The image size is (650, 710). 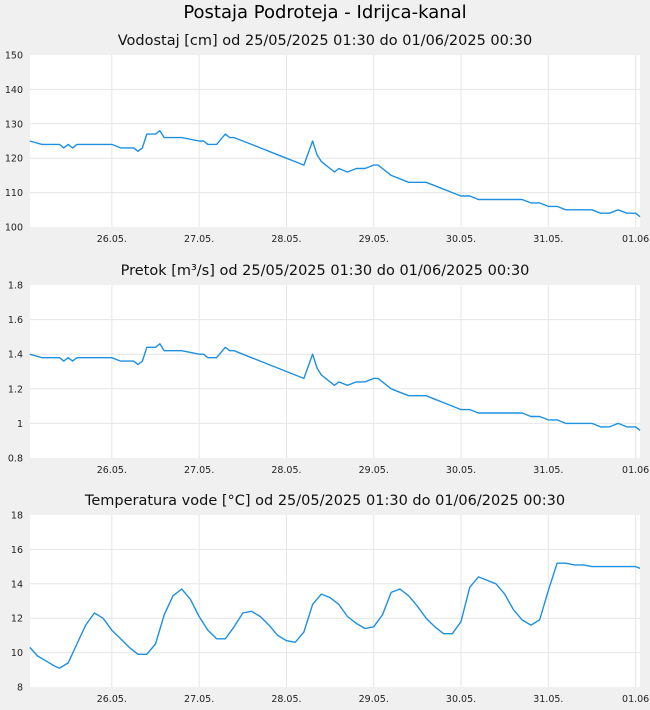 I want to click on y-tick-label: 0.8, so click(x=15, y=459).